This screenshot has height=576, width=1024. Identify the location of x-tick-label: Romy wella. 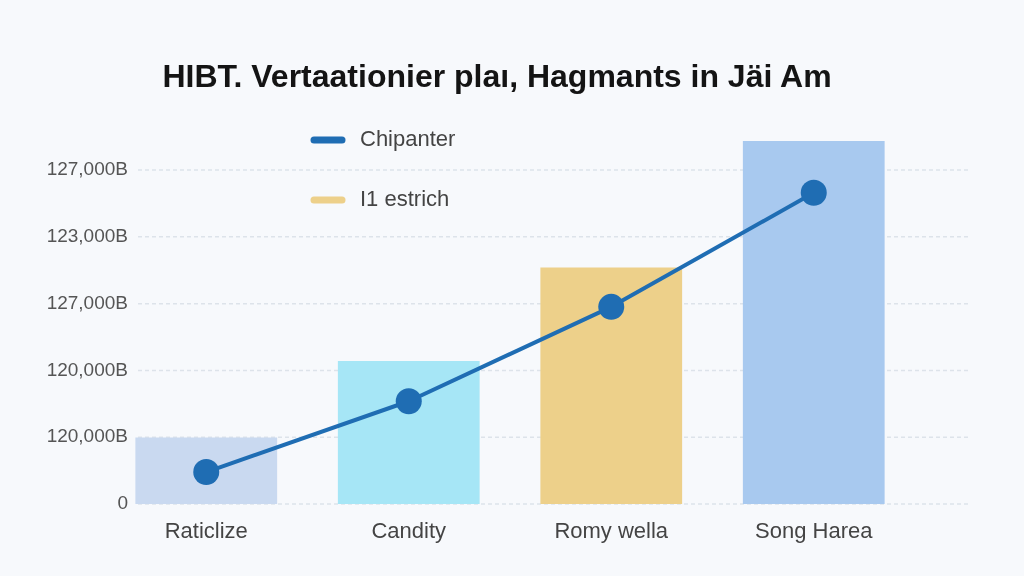
(611, 531).